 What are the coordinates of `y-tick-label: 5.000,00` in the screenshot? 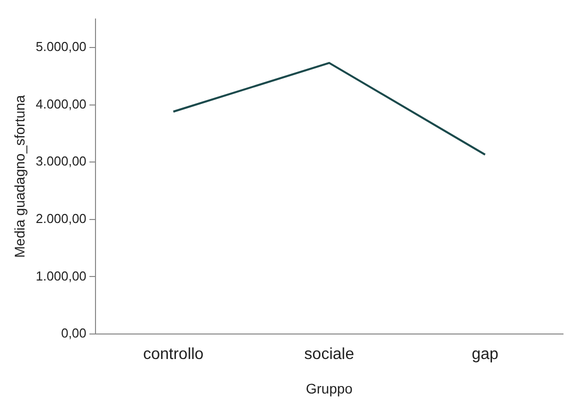 It's located at (61, 46).